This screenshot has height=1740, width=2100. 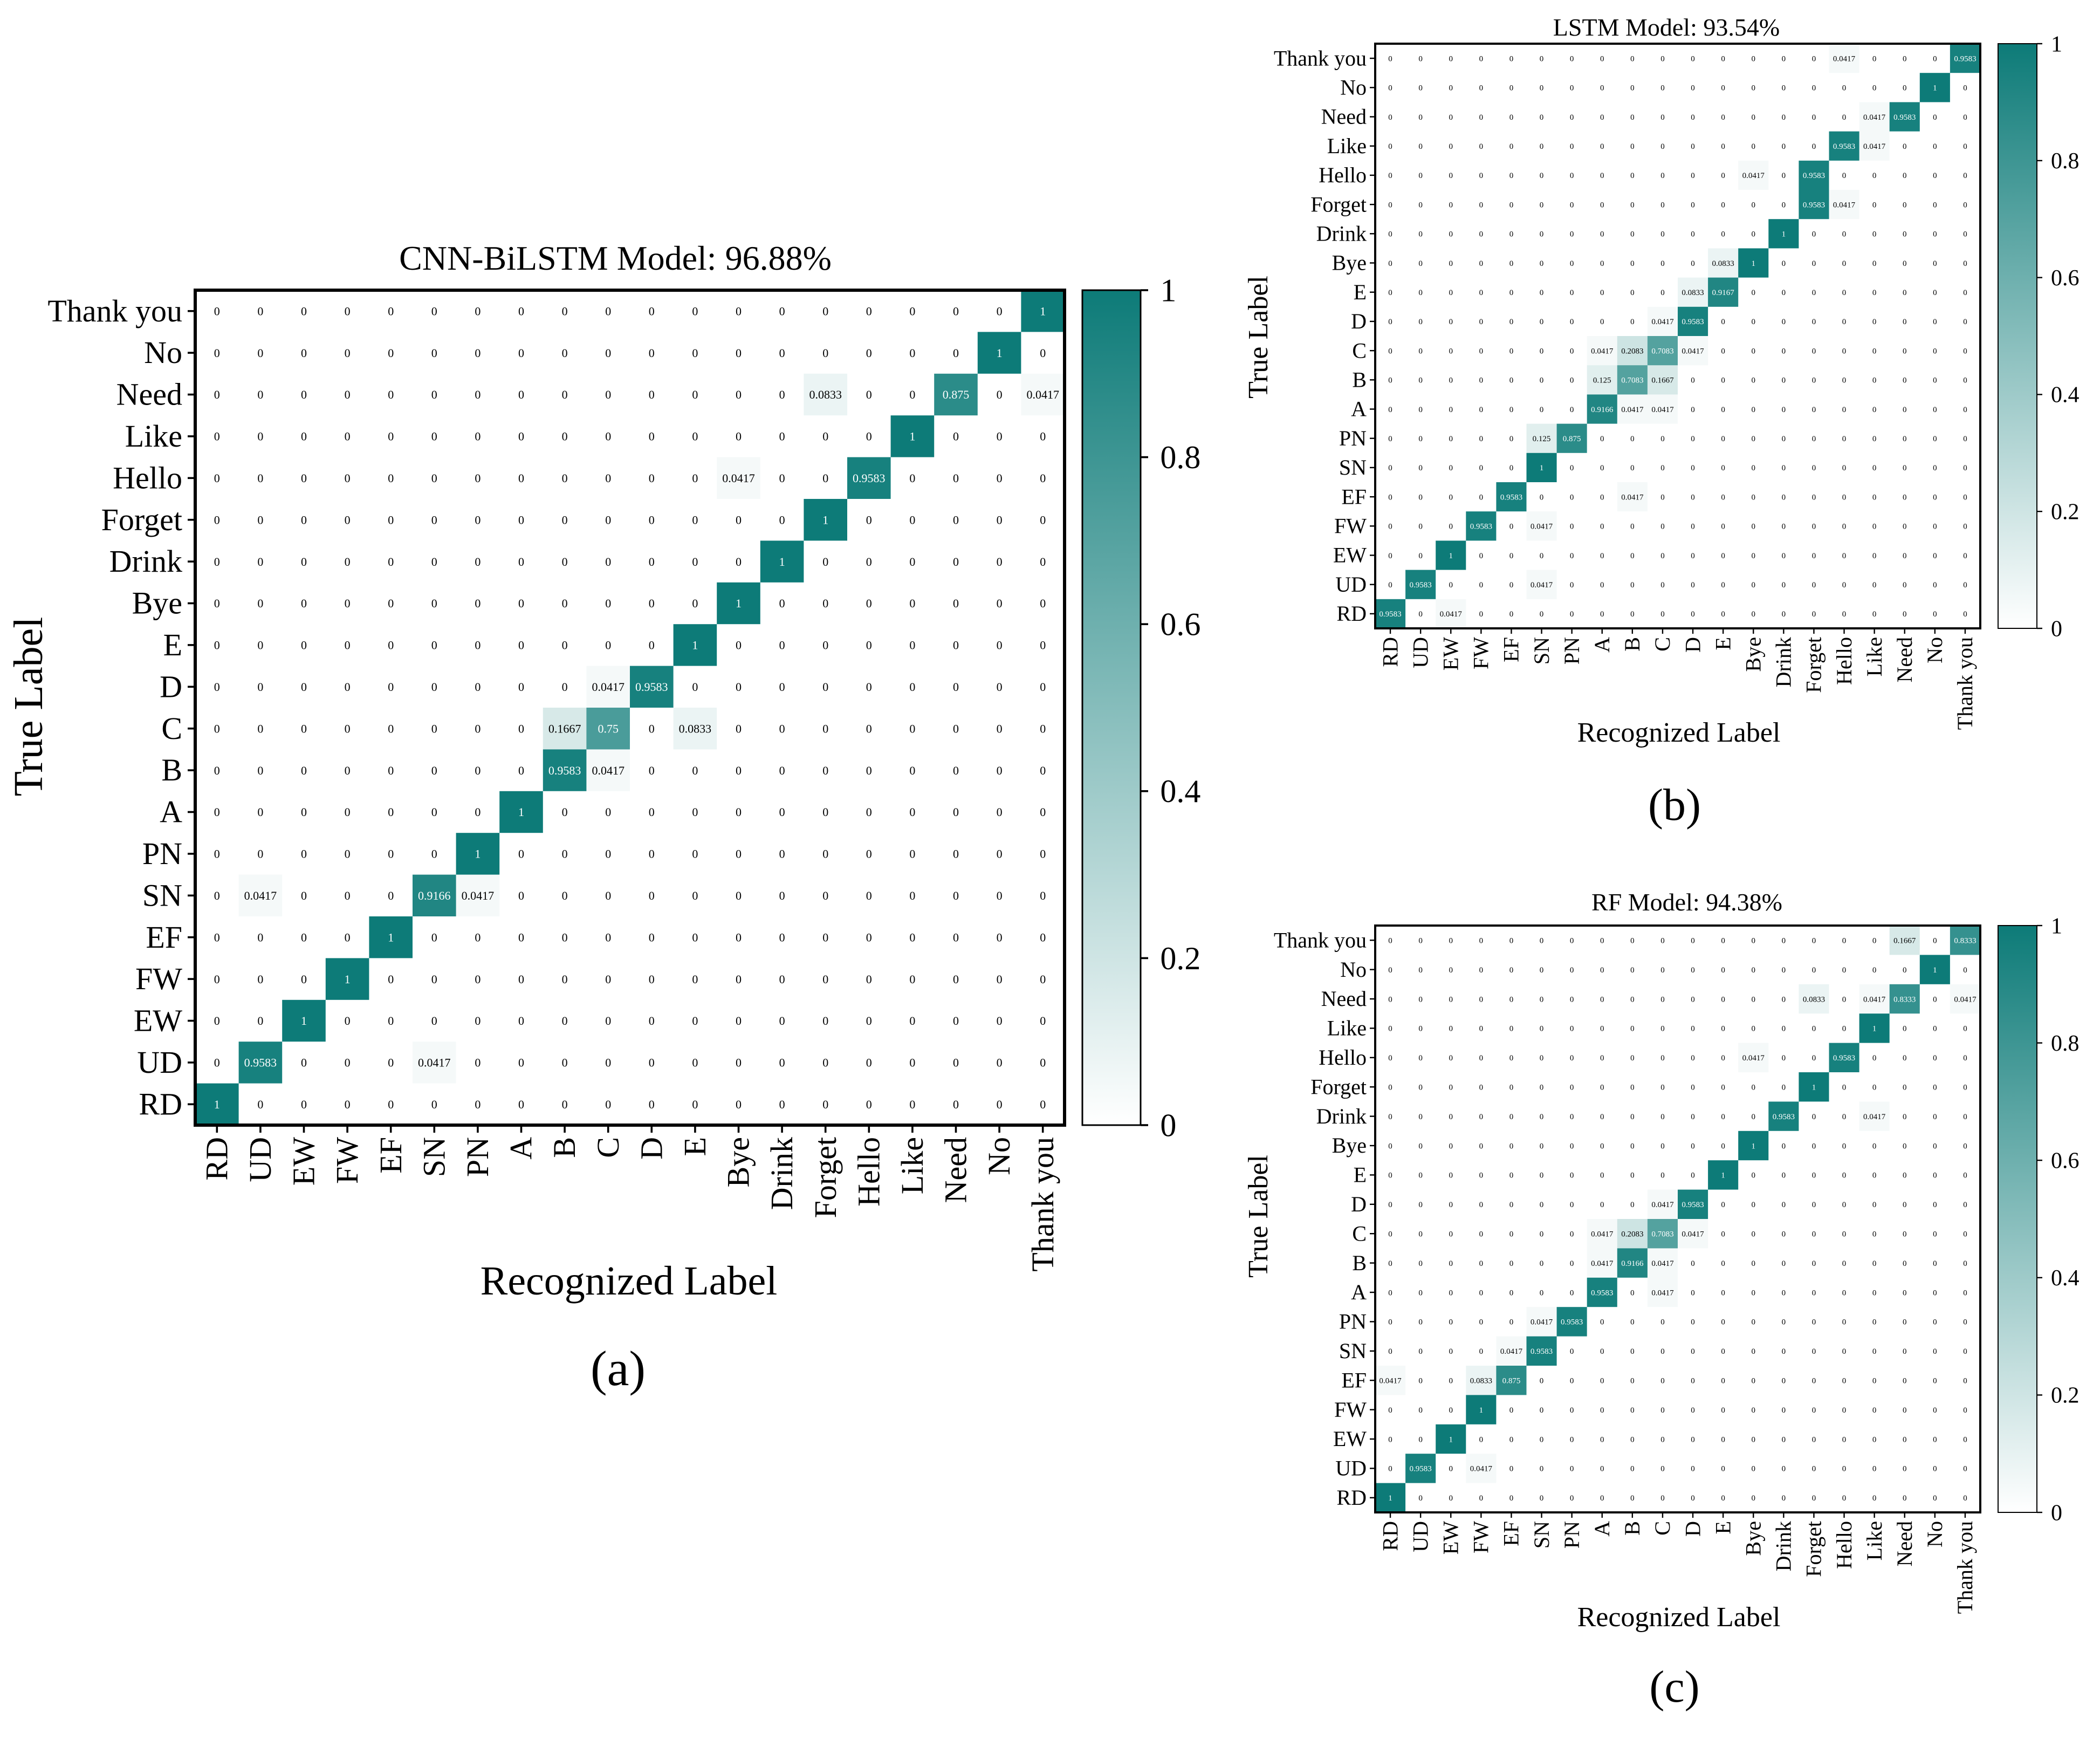 What do you see at coordinates (869, 770) in the screenshot?
I see `cell-b-hello` at bounding box center [869, 770].